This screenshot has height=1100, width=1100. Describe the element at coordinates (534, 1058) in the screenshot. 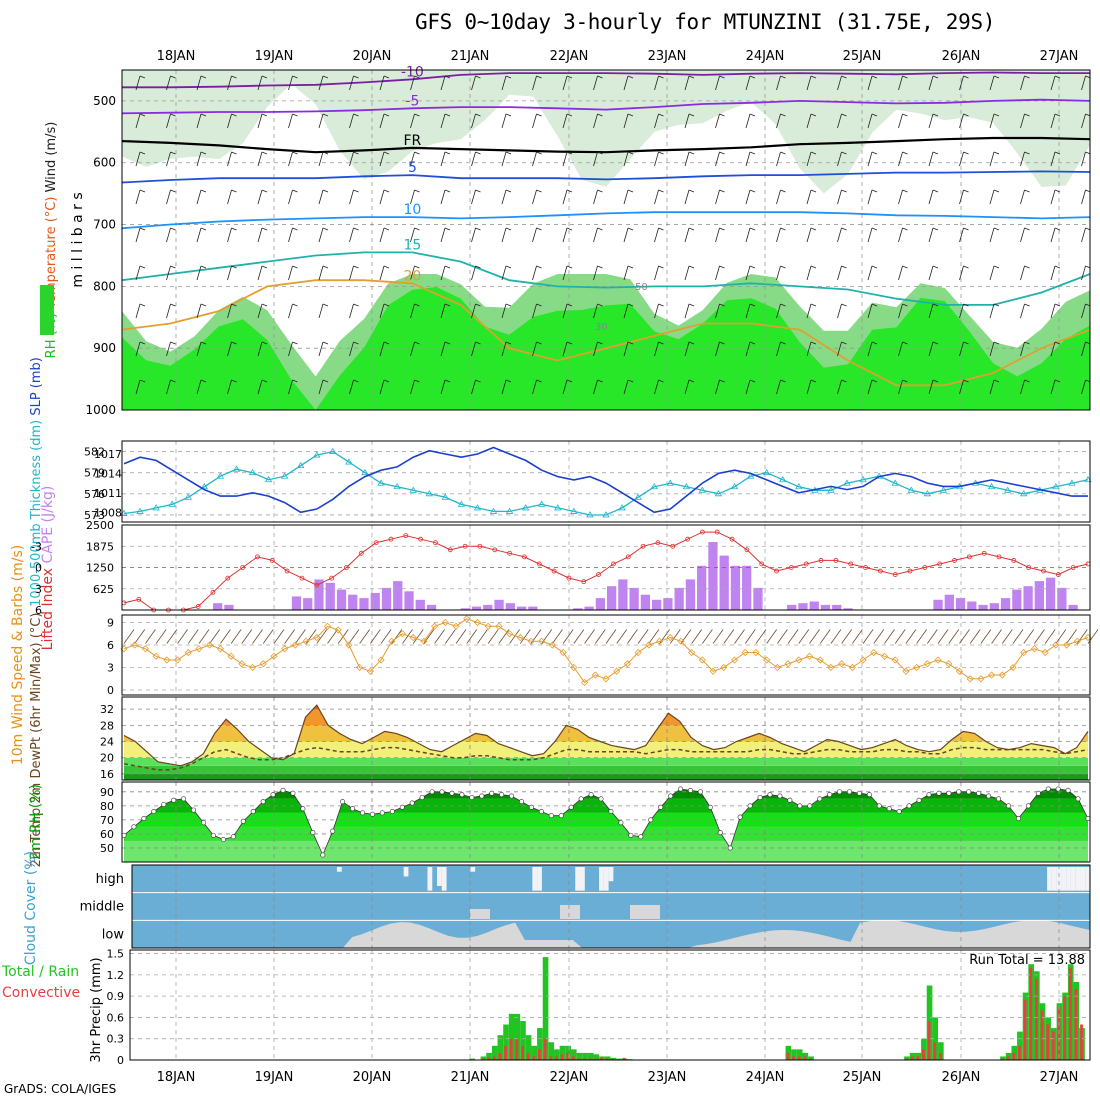

I see `precip-convective-bar` at that location.